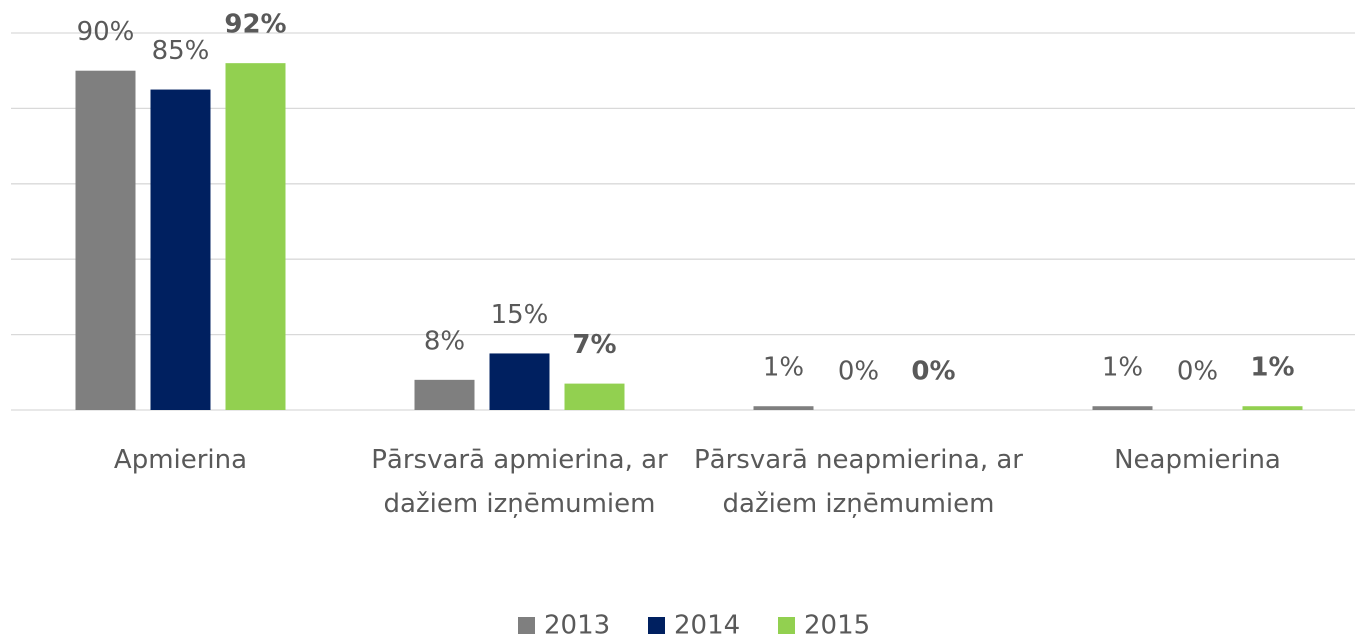 This screenshot has height=638, width=1355. Describe the element at coordinates (577, 624) in the screenshot. I see `legend-label: 2013` at that location.